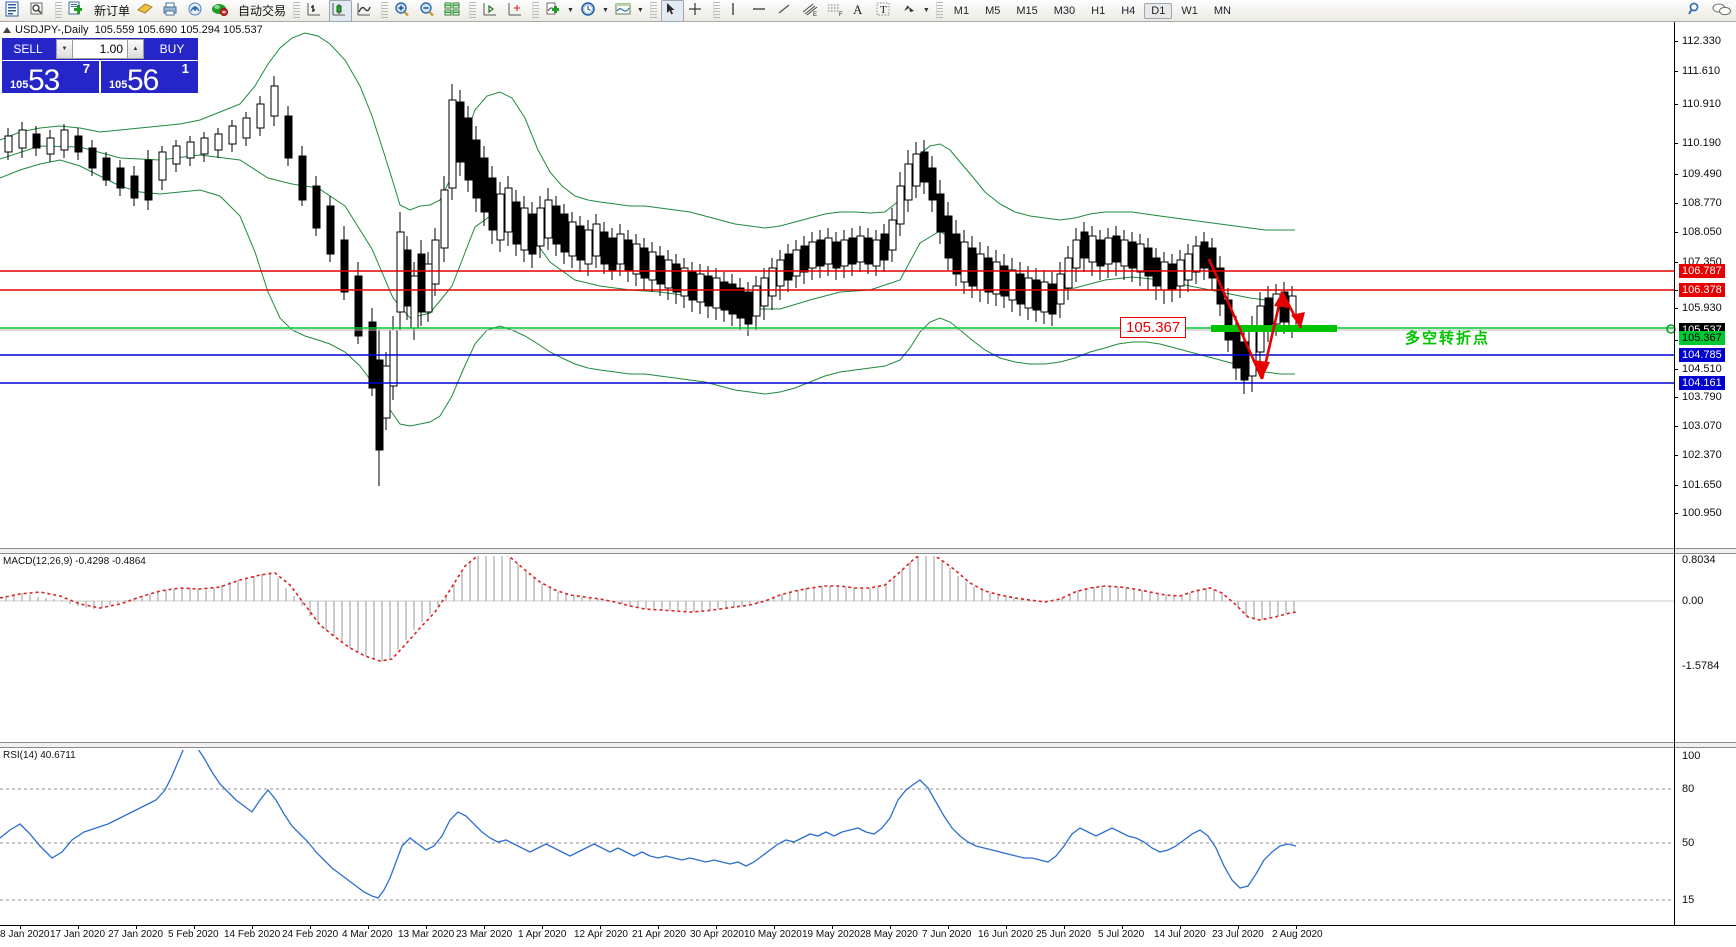 The height and width of the screenshot is (947, 1736). Describe the element at coordinates (1702, 271) in the screenshot. I see `price-tag-resistance-1: 106.787` at that location.